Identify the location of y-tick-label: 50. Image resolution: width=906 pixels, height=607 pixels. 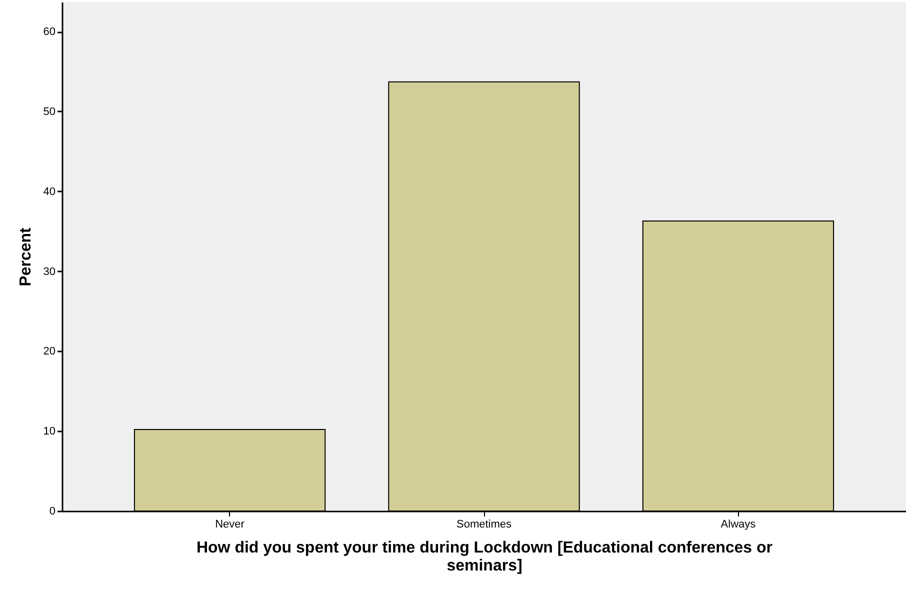
(49, 112).